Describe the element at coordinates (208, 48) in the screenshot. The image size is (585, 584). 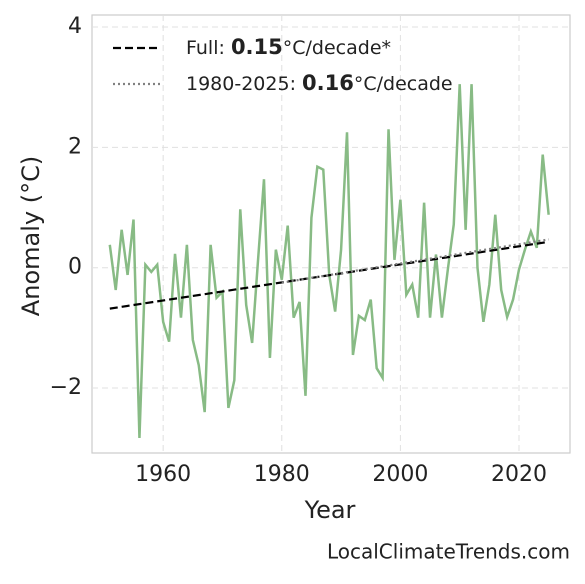
I see `legend-label-part: Full:` at that location.